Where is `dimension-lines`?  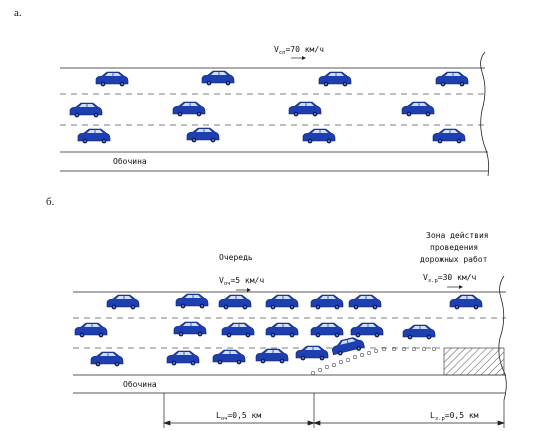 dimension-lines is located at coordinates (334, 410).